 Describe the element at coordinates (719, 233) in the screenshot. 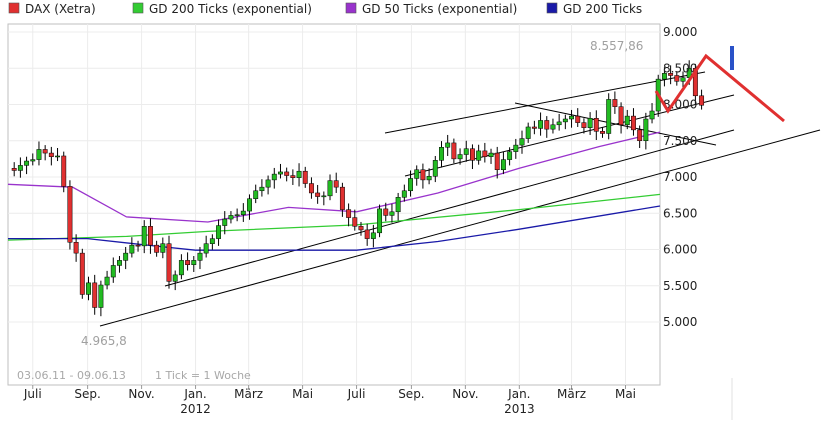

I see `hand-drawn-overlay` at that location.